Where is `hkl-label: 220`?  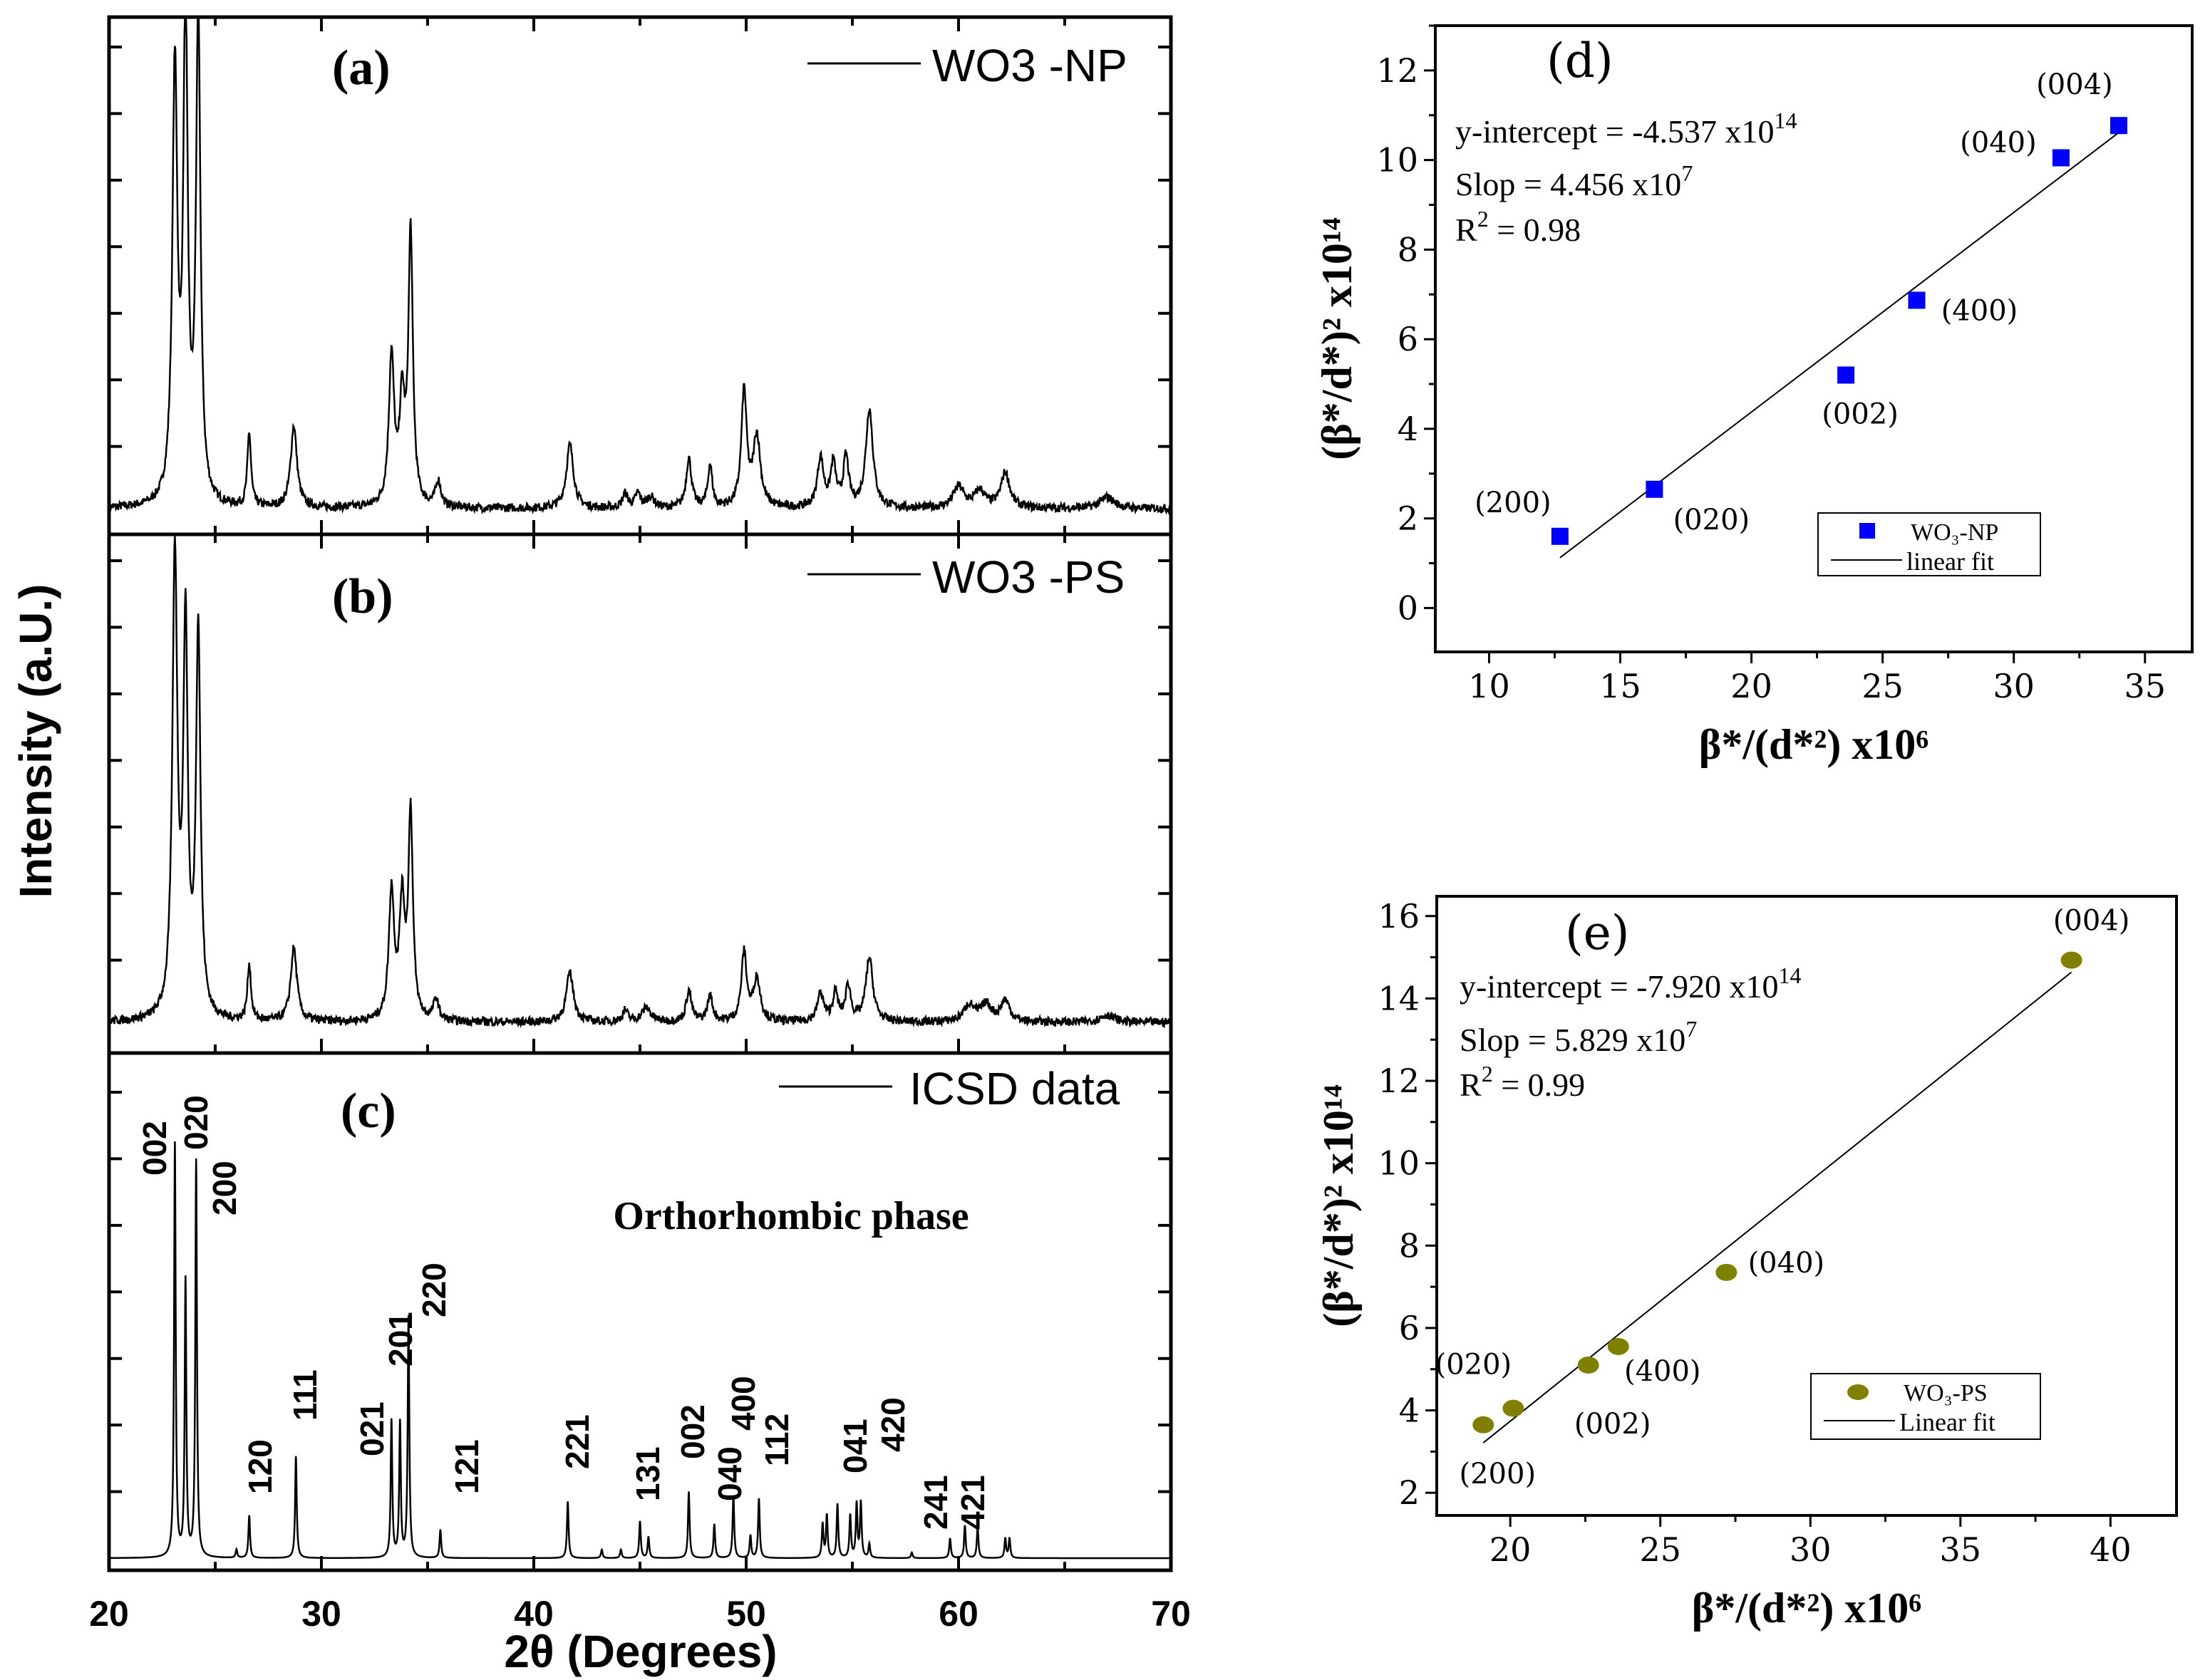 hkl-label: 220 is located at coordinates (434, 1289).